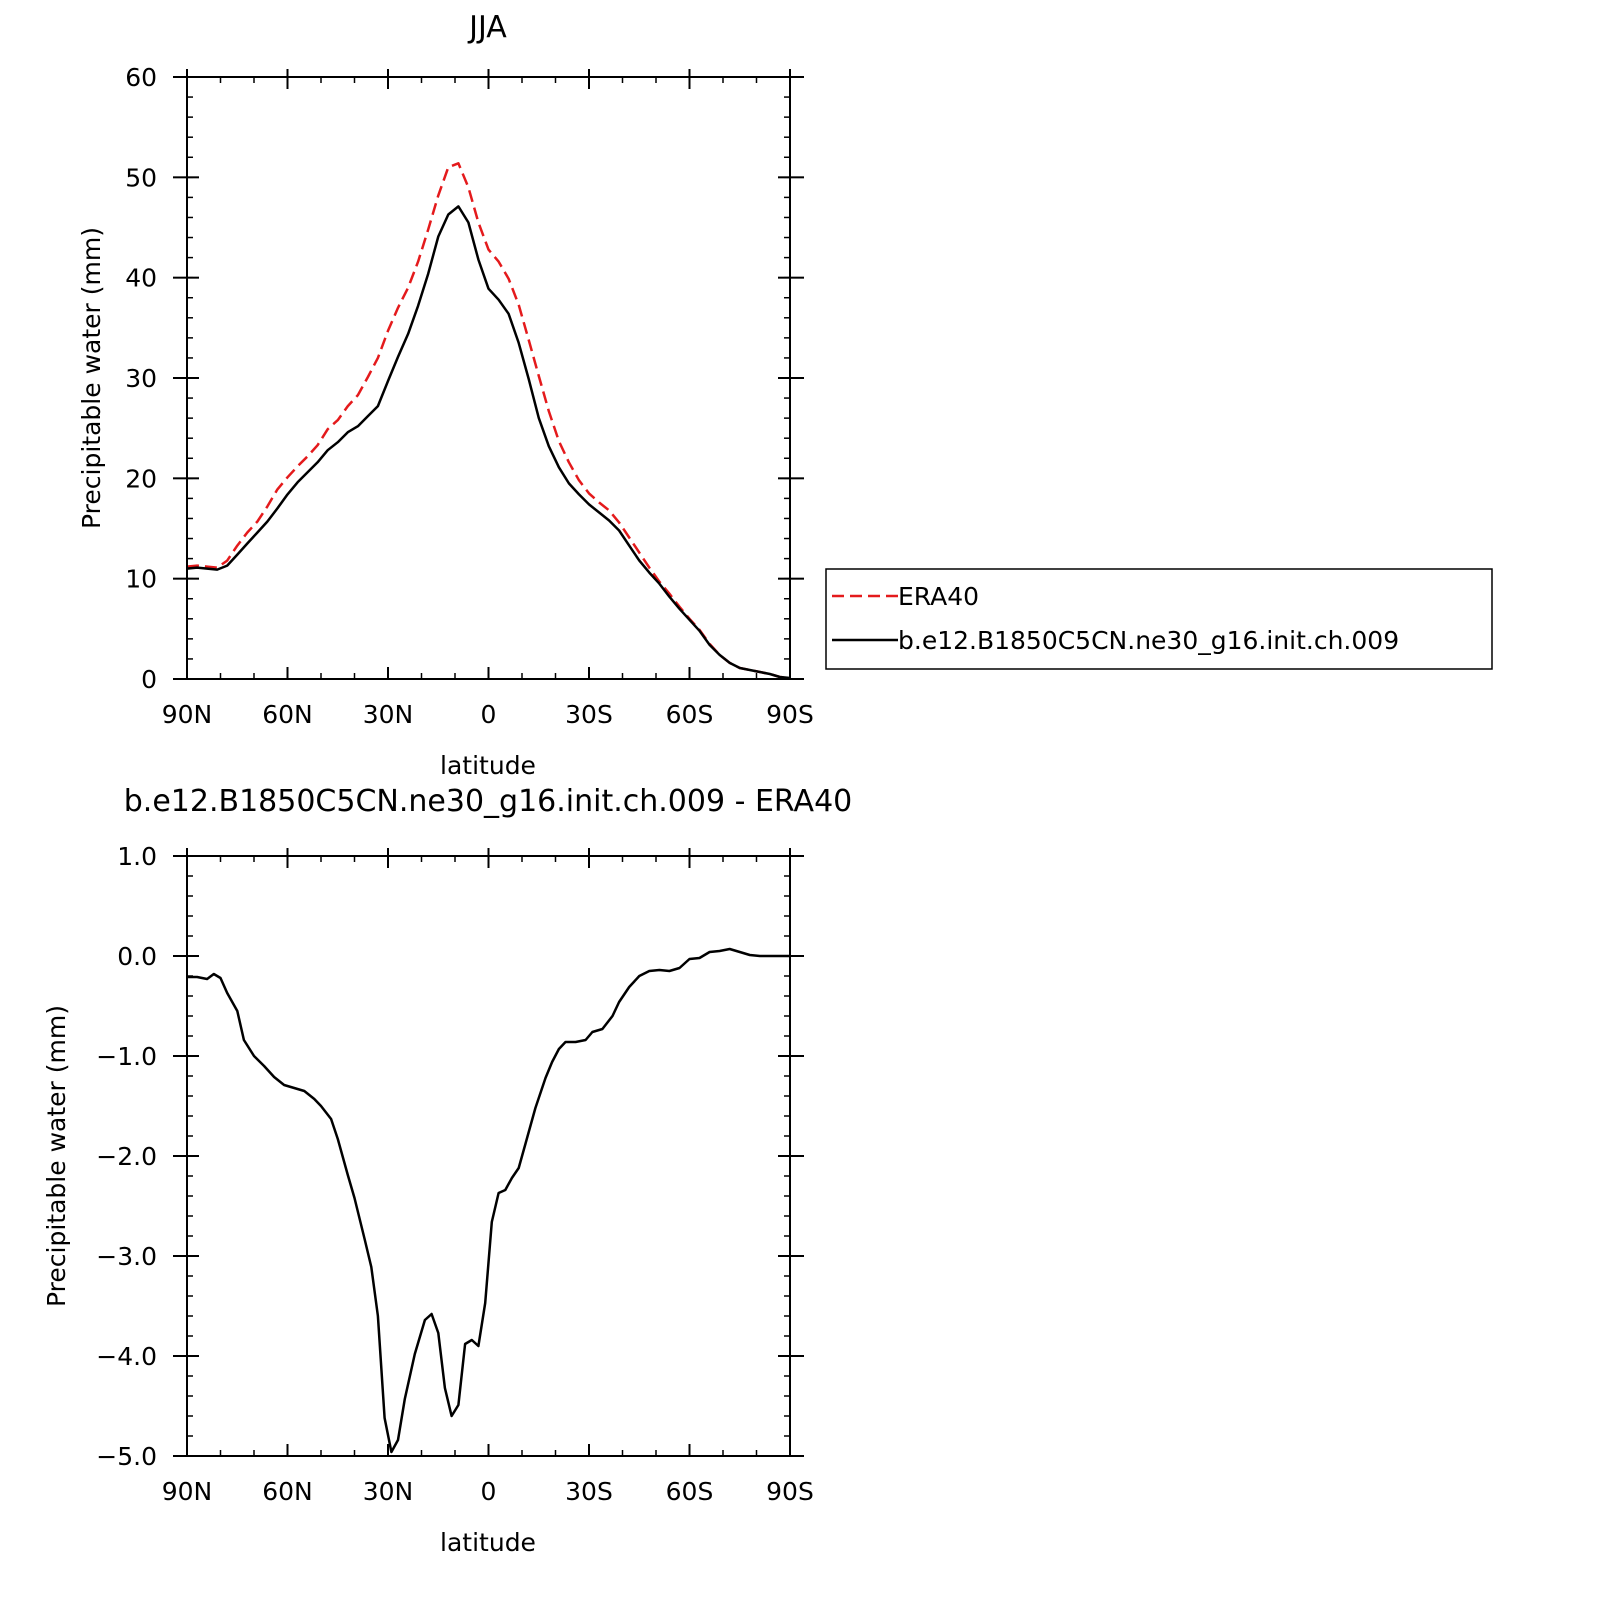  What do you see at coordinates (149, 679) in the screenshot?
I see `y-tick-label: 0` at bounding box center [149, 679].